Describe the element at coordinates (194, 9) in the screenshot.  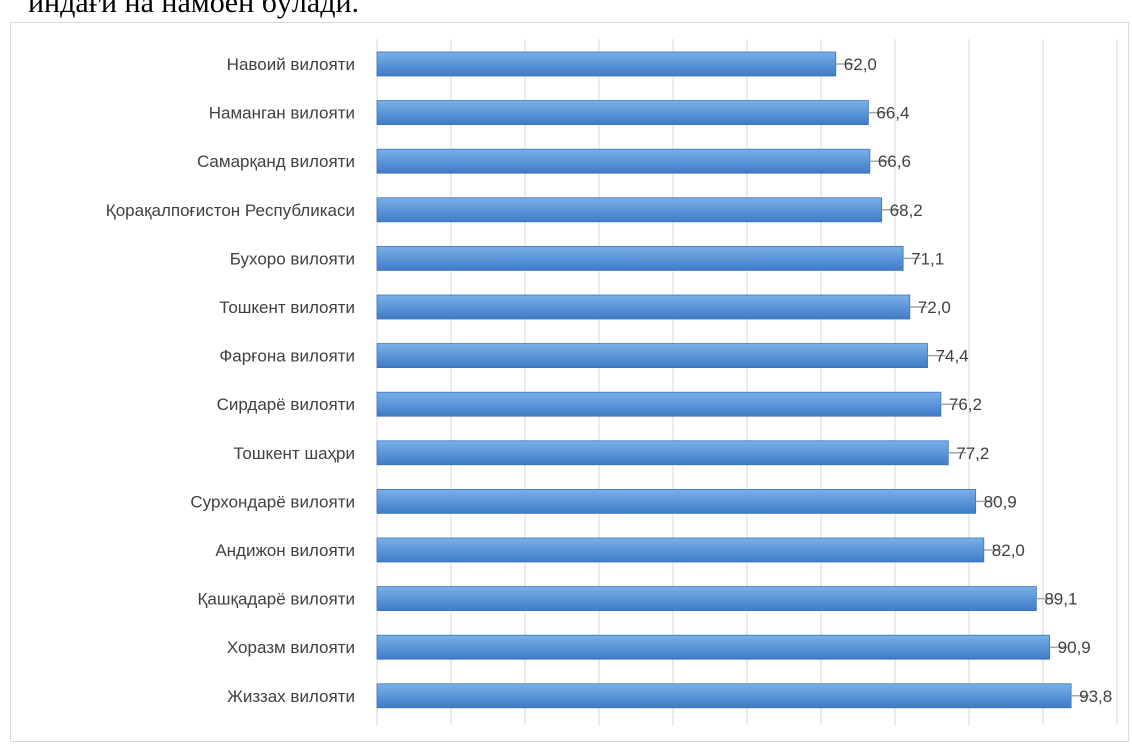
I see `header-text: индағи на намоён бўлади.` at that location.